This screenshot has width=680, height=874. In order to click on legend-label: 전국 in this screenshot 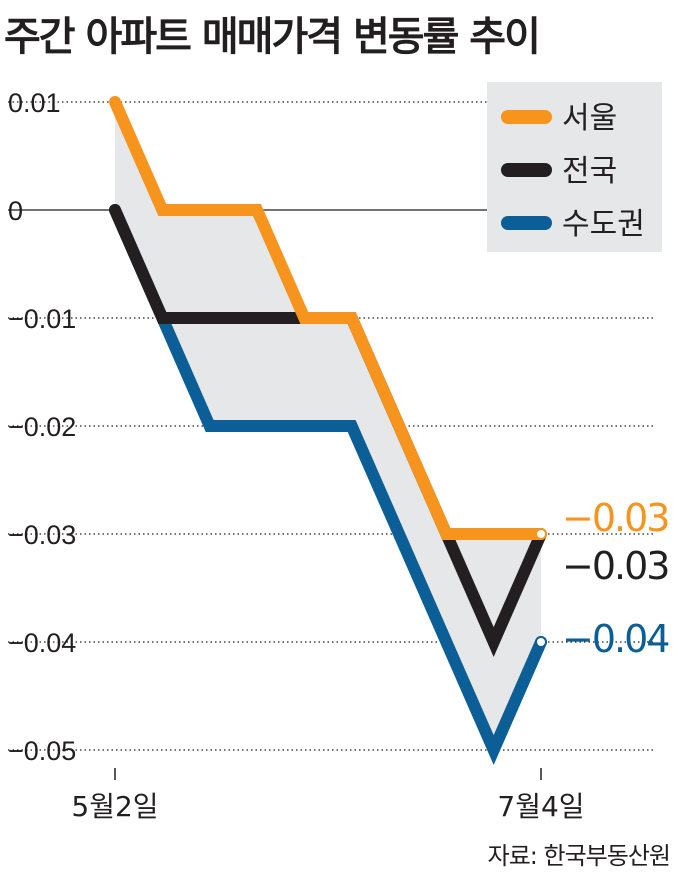, I will do `click(589, 171)`.